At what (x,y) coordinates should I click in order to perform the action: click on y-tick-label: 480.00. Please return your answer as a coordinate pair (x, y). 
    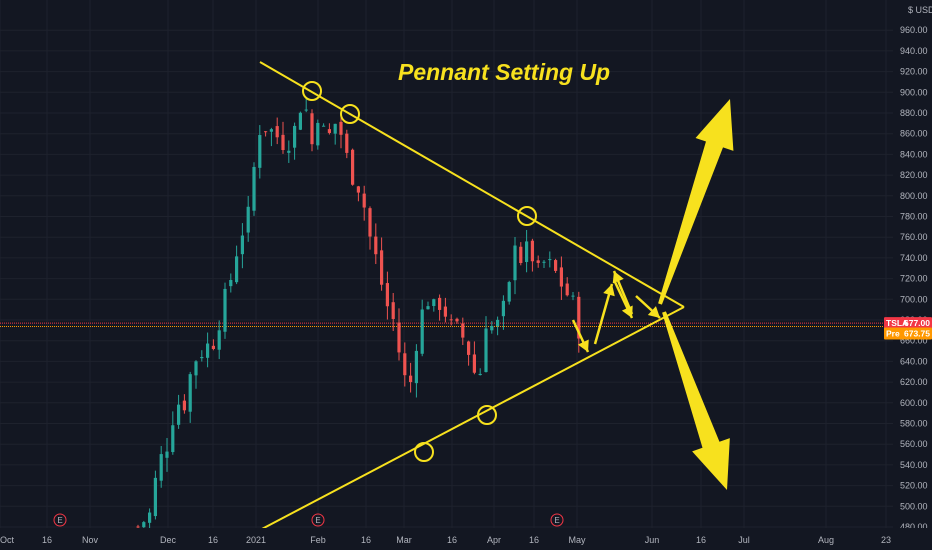
    Looking at the image, I should click on (914, 527).